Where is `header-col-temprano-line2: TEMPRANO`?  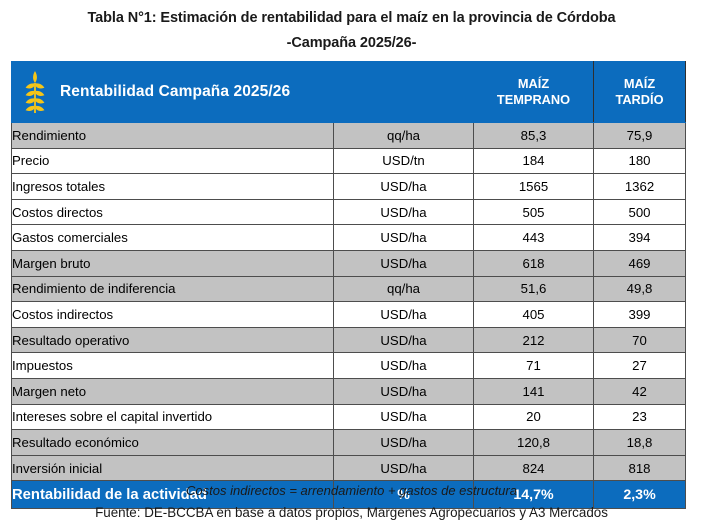 header-col-temprano-line2: TEMPRANO is located at coordinates (533, 99).